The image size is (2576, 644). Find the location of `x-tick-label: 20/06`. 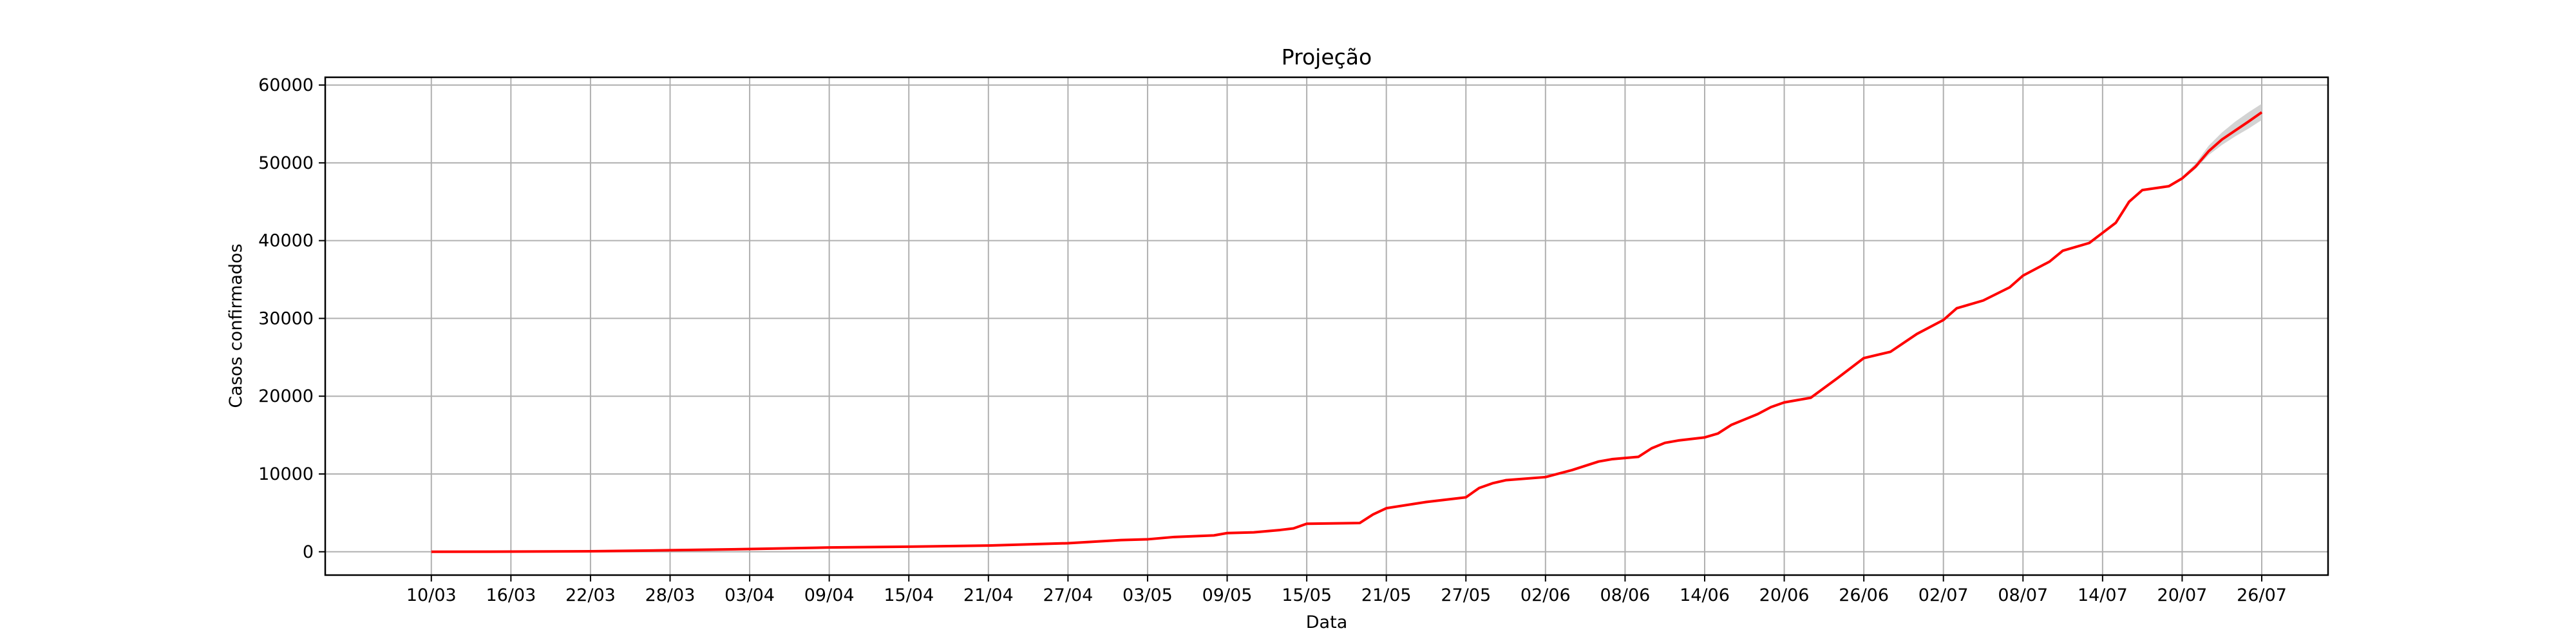

x-tick-label: 20/06 is located at coordinates (1785, 595).